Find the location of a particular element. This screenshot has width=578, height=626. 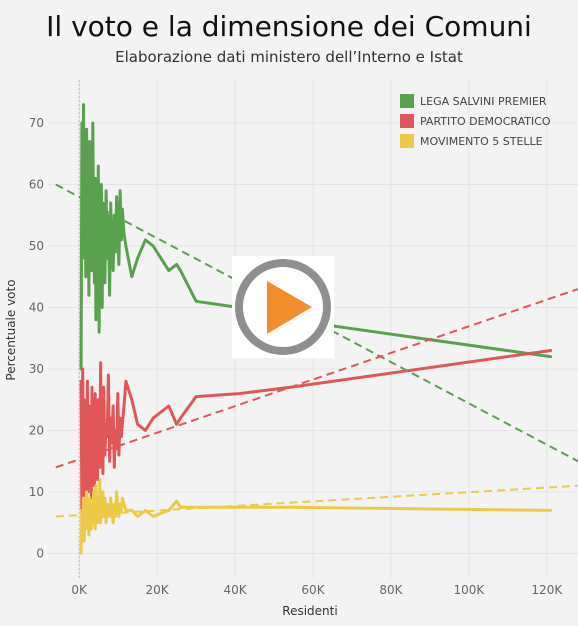

y-tick-label: 30 is located at coordinates (36, 369).